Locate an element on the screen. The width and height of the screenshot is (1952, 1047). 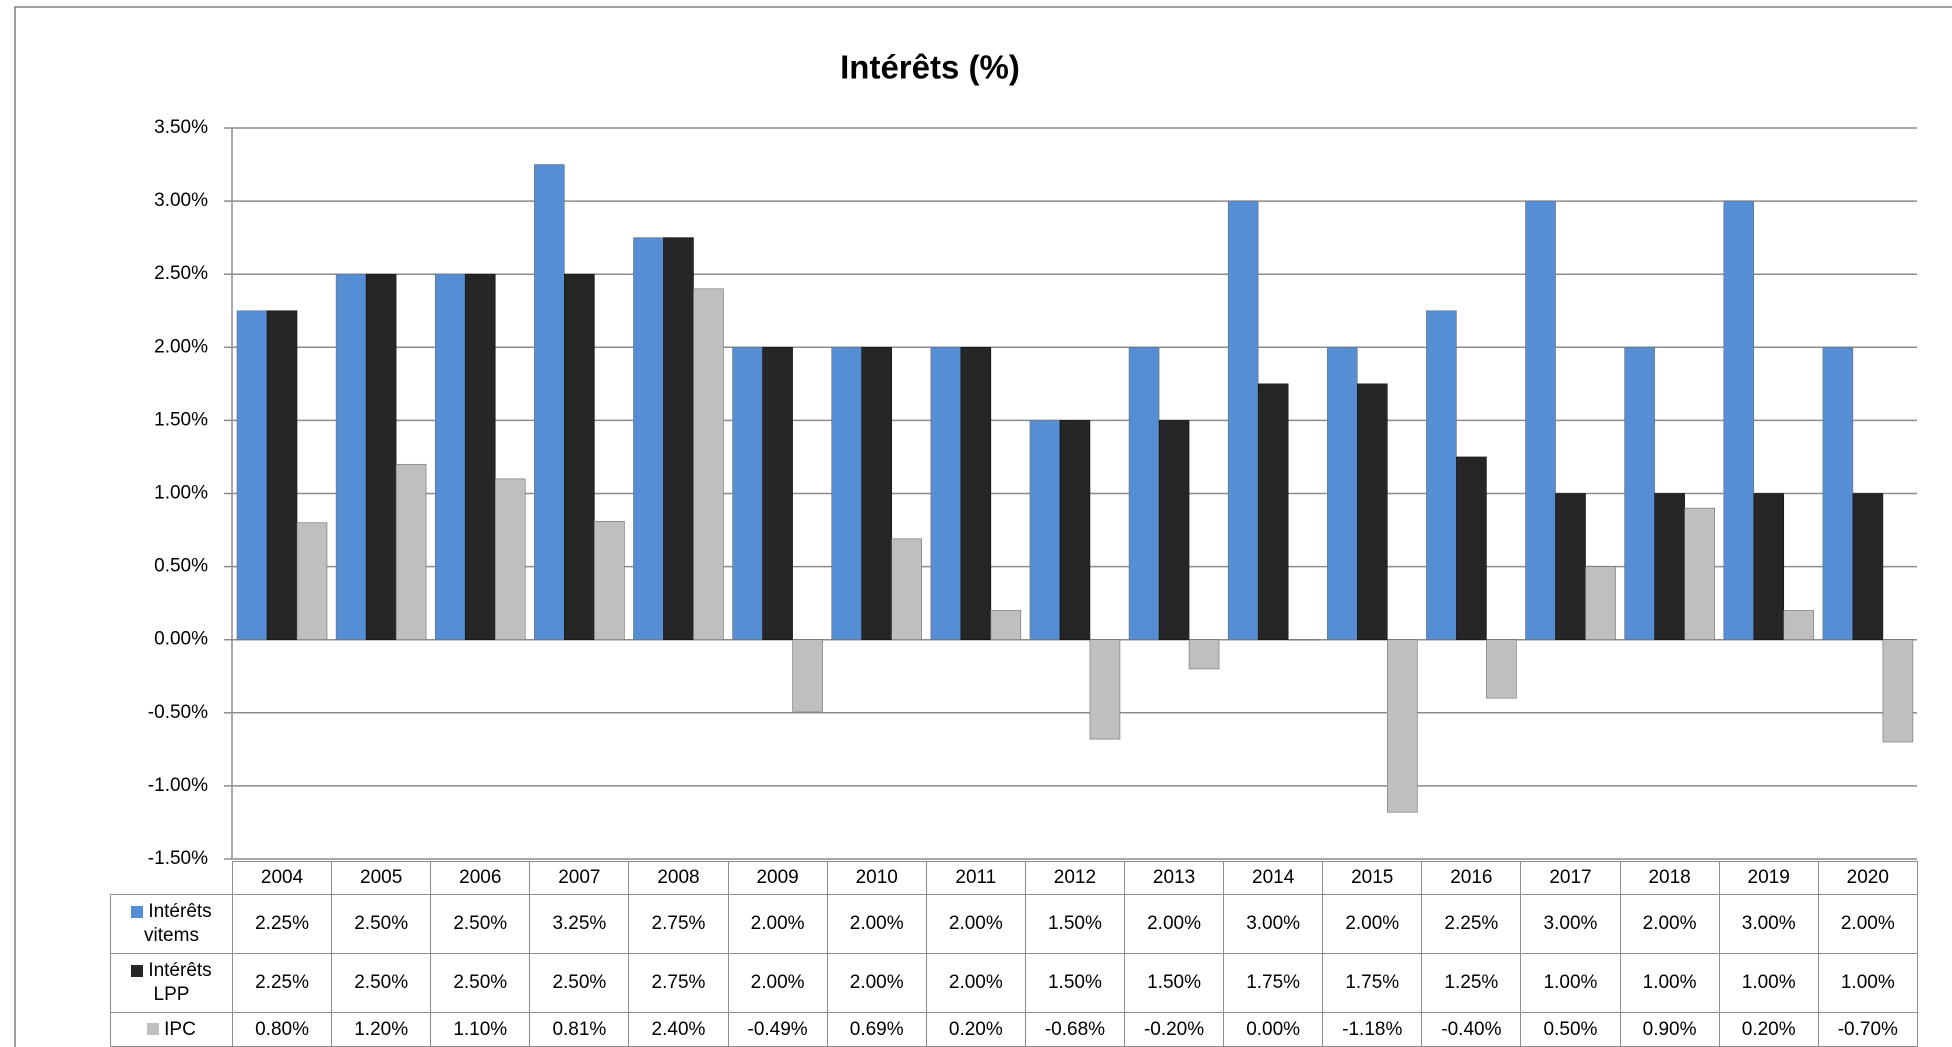
y-tick-label: 2.00% is located at coordinates (181, 346).